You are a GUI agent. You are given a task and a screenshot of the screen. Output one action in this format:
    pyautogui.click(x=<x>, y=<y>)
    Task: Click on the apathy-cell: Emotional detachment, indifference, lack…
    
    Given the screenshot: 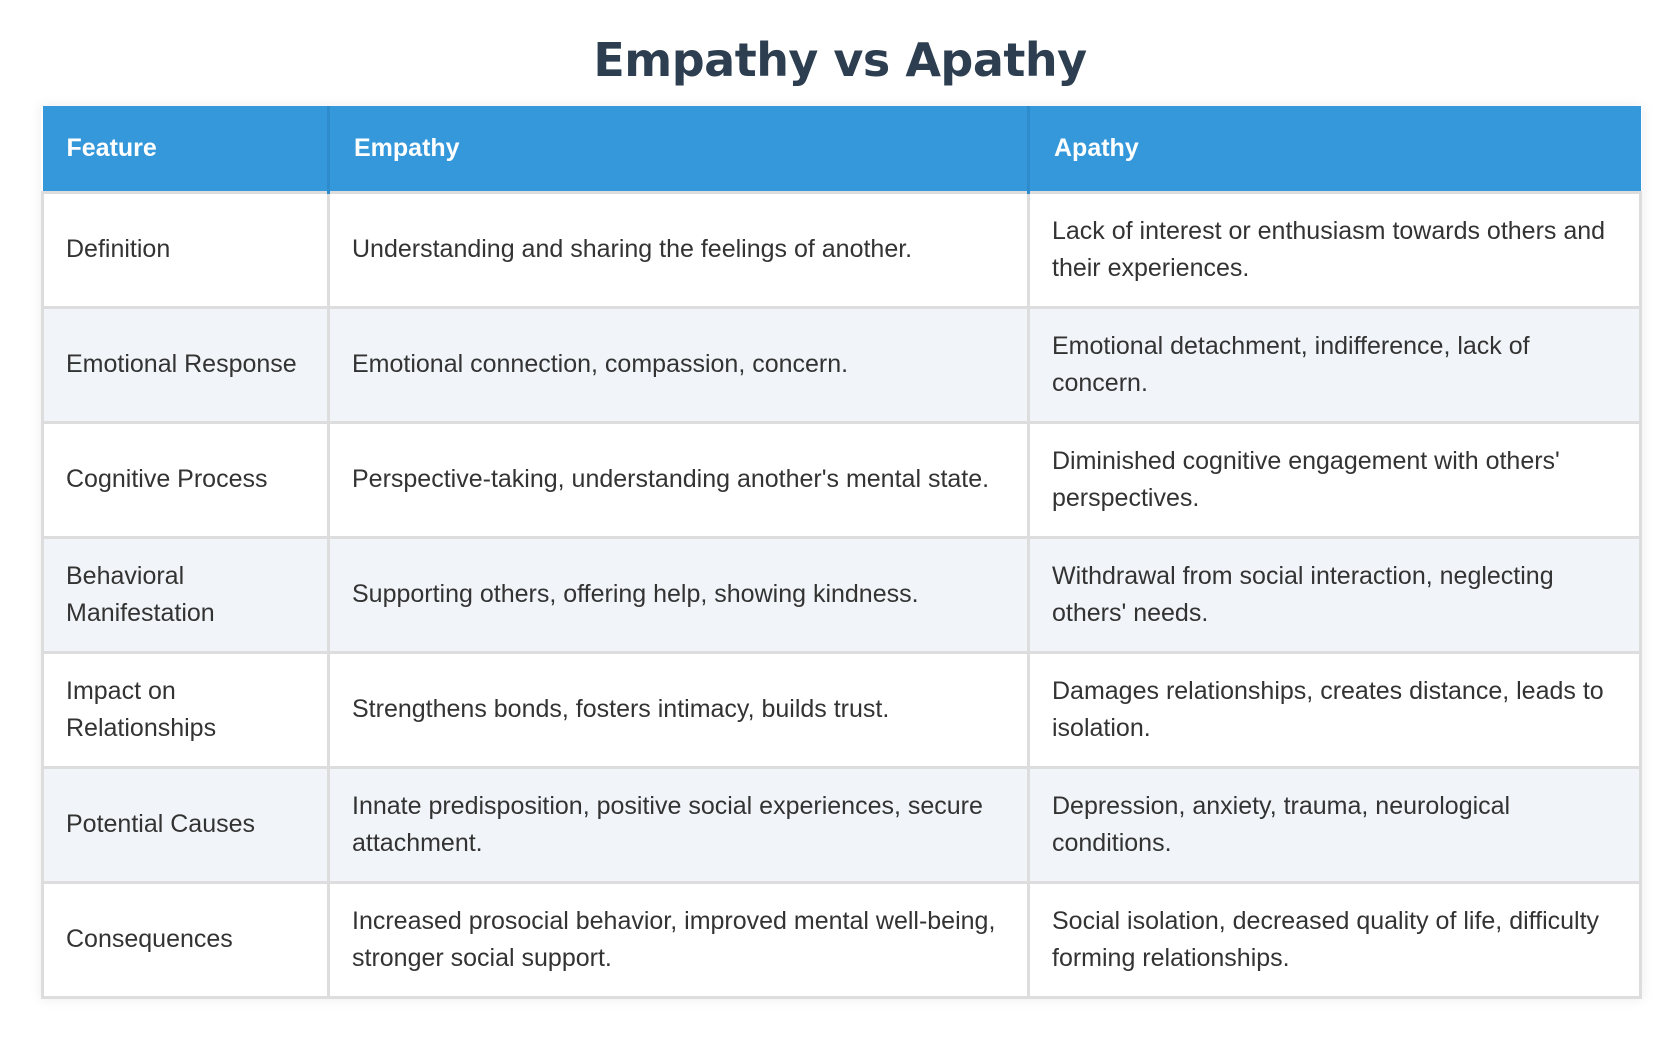 What is the action you would take?
    pyautogui.click(x=1334, y=364)
    